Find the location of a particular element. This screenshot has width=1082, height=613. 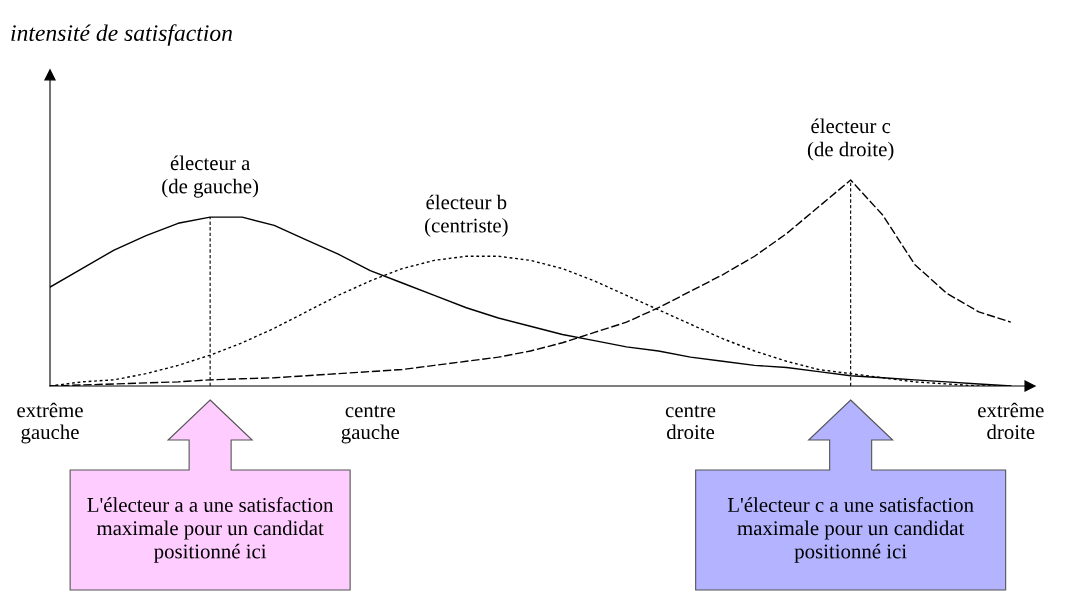

text: intensité de satisfaction is located at coordinates (121, 35).